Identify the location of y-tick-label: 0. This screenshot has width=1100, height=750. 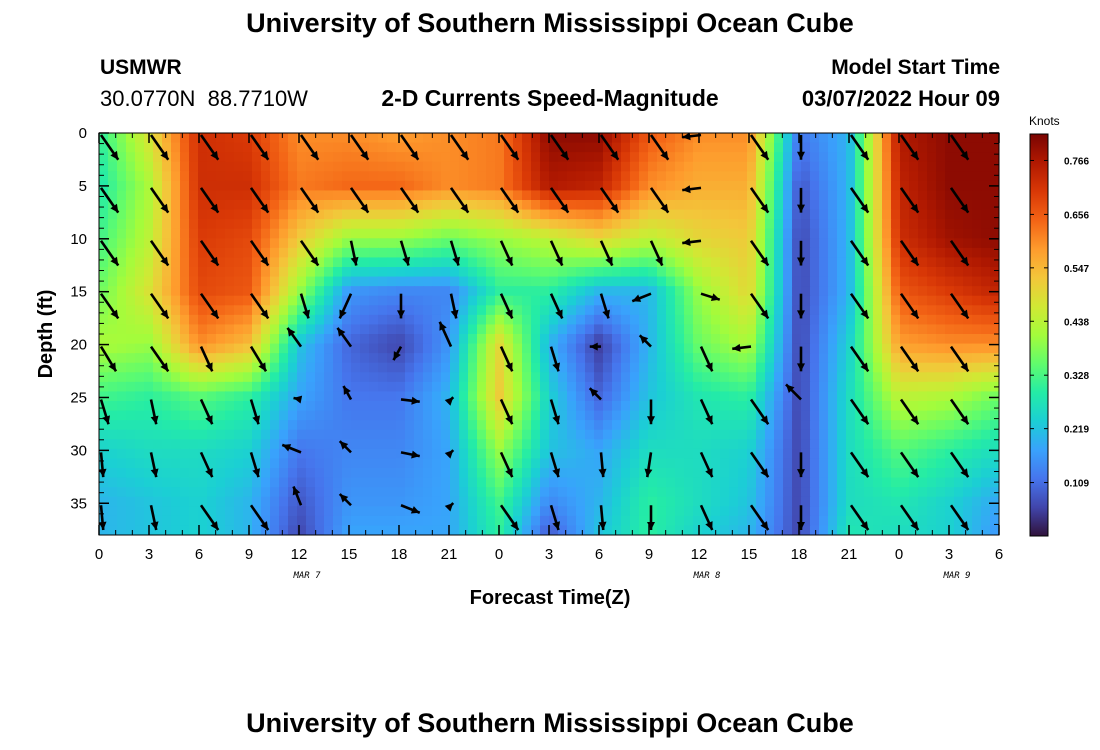
(83, 133).